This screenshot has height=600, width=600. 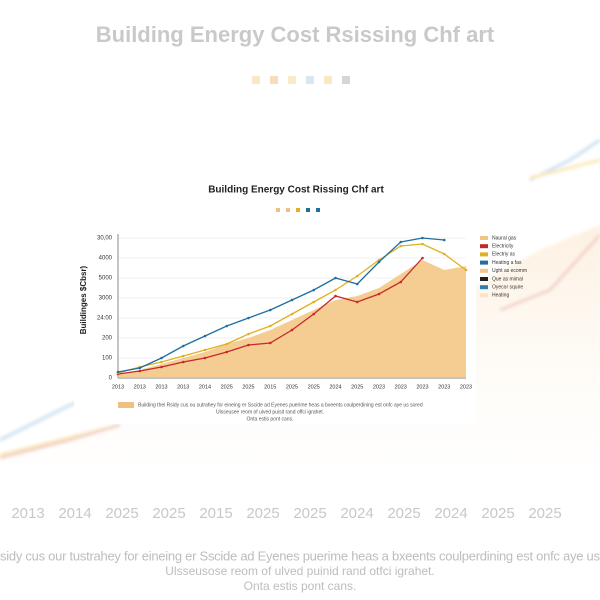 I want to click on legend-label: Ught as ecomm, so click(x=509, y=271).